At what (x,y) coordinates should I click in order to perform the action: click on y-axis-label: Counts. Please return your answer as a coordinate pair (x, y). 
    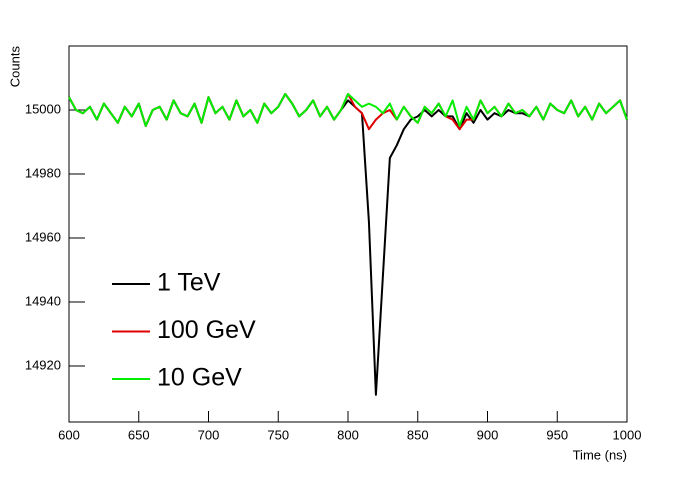
    Looking at the image, I should click on (14, 67).